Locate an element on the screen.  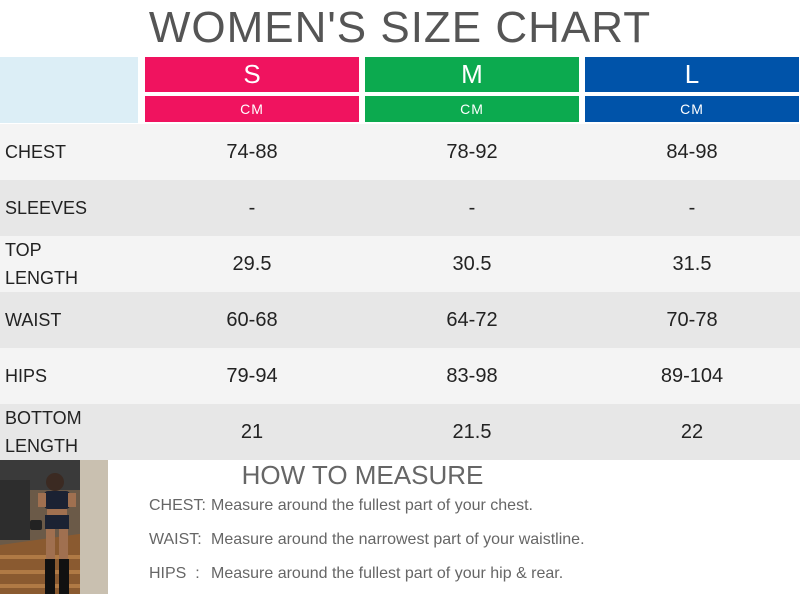
measure-key: HIPS : is located at coordinates (174, 573).